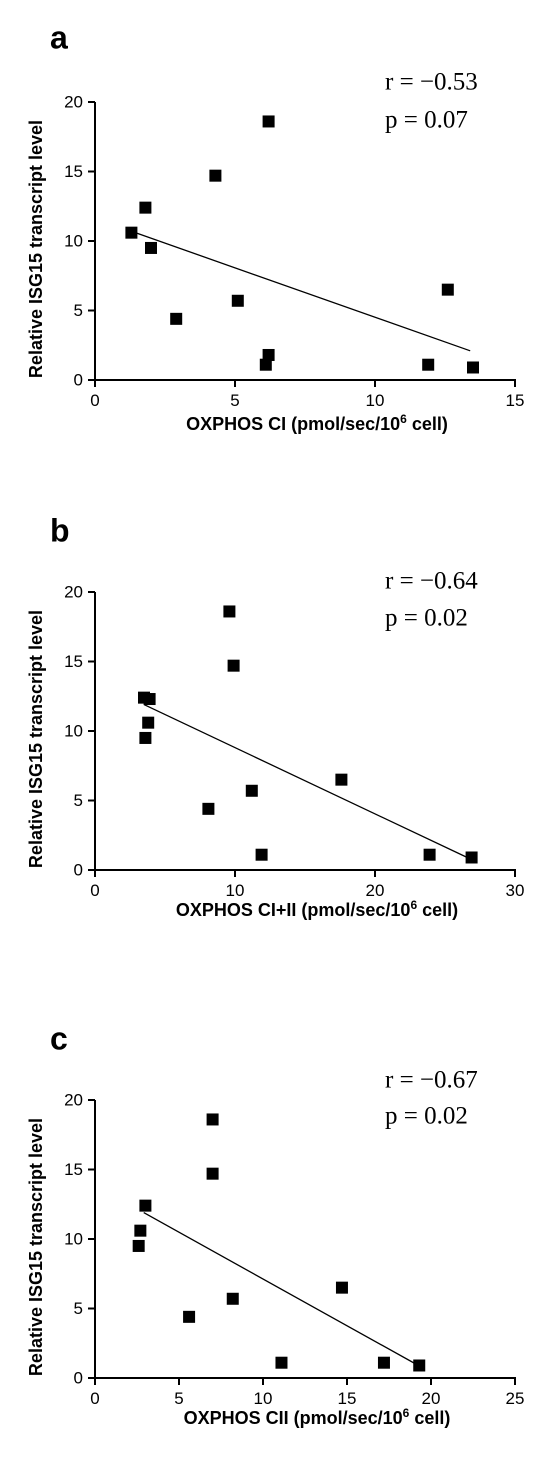 The width and height of the screenshot is (550, 1468). What do you see at coordinates (317, 909) in the screenshot?
I see `x-axis-title: OXPHOS CI+II (pmol/sec/106 cell)` at bounding box center [317, 909].